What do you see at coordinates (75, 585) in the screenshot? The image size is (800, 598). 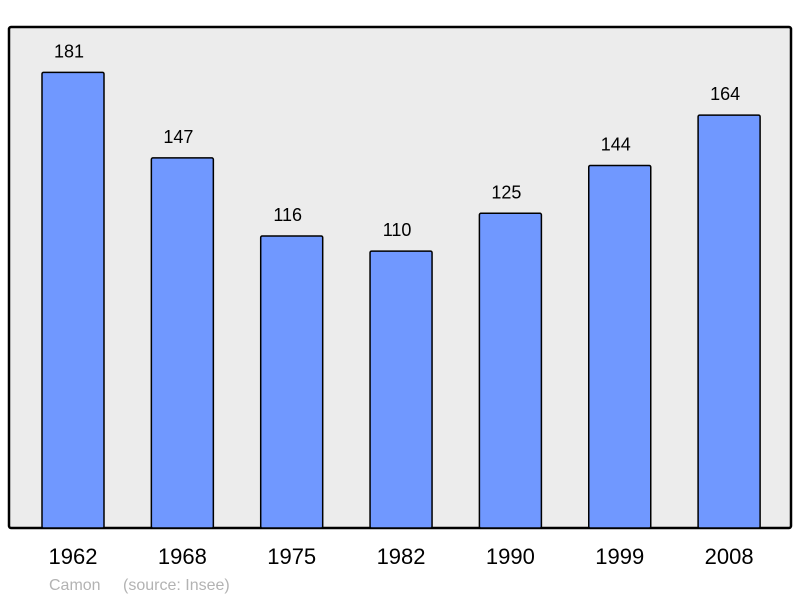 I see `footer-place: Camon` at bounding box center [75, 585].